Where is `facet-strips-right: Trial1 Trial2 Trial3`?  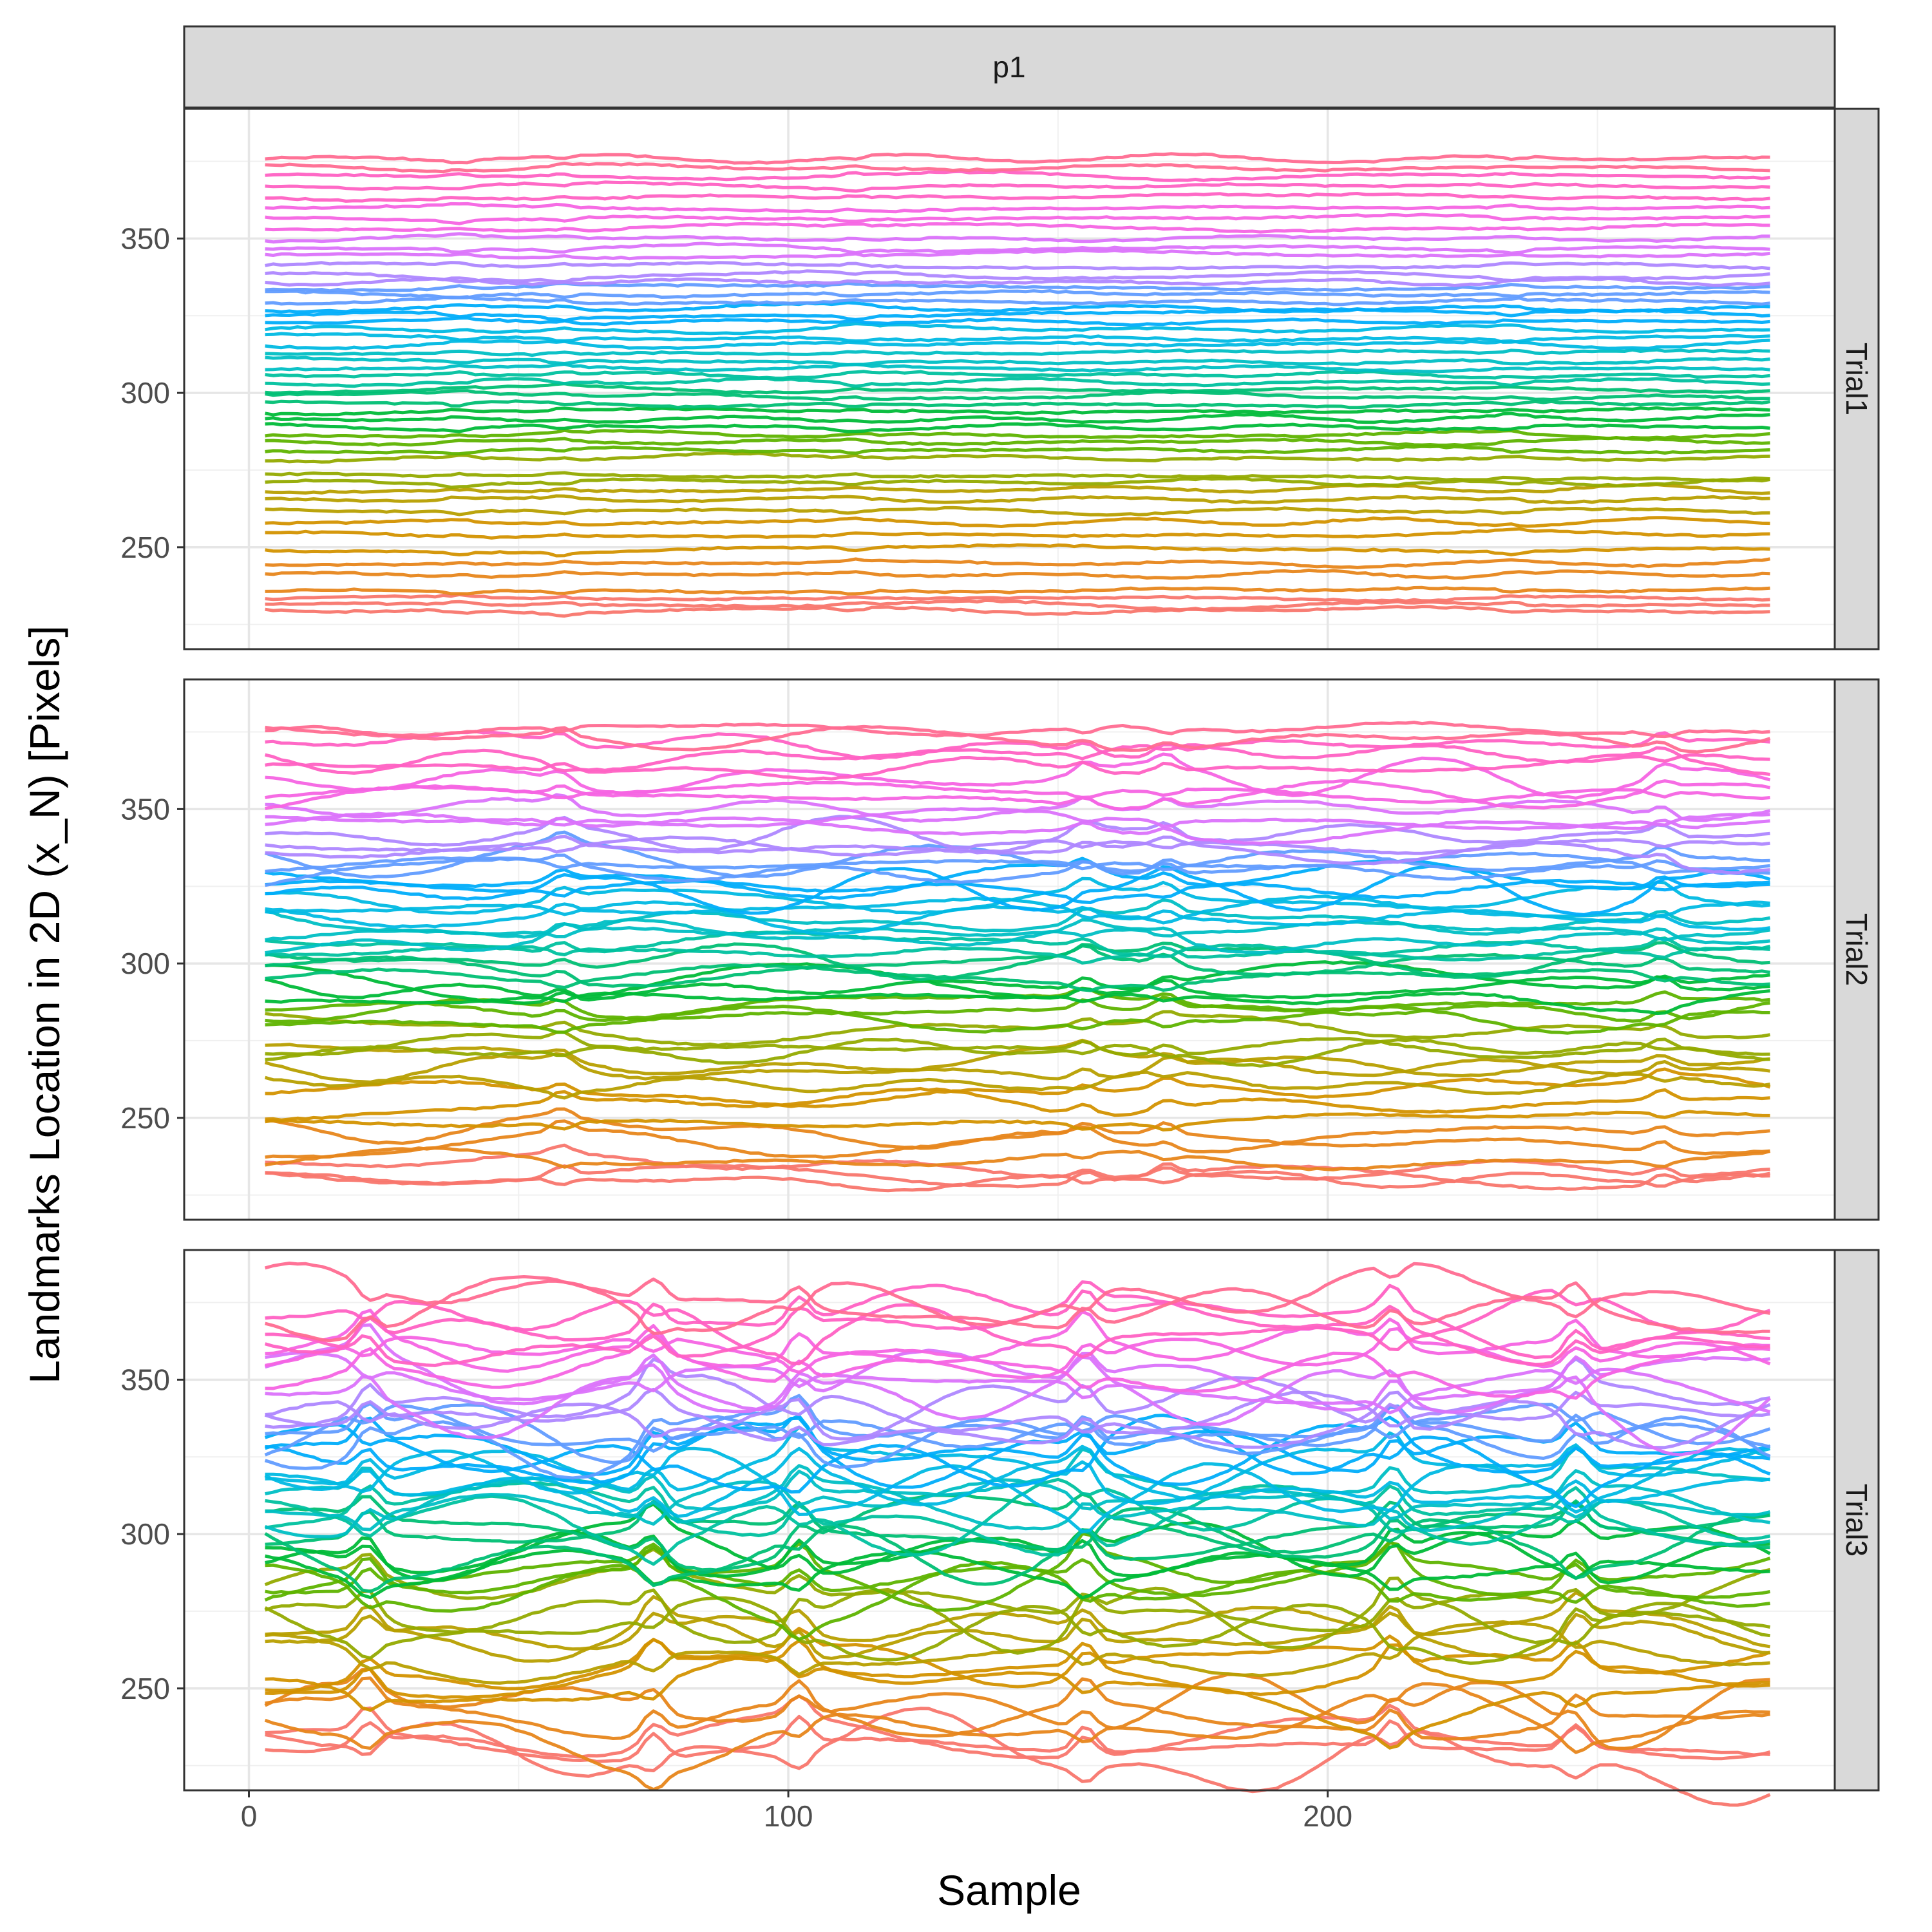
facet-strips-right: Trial1 Trial2 Trial3 is located at coordinates (1857, 950).